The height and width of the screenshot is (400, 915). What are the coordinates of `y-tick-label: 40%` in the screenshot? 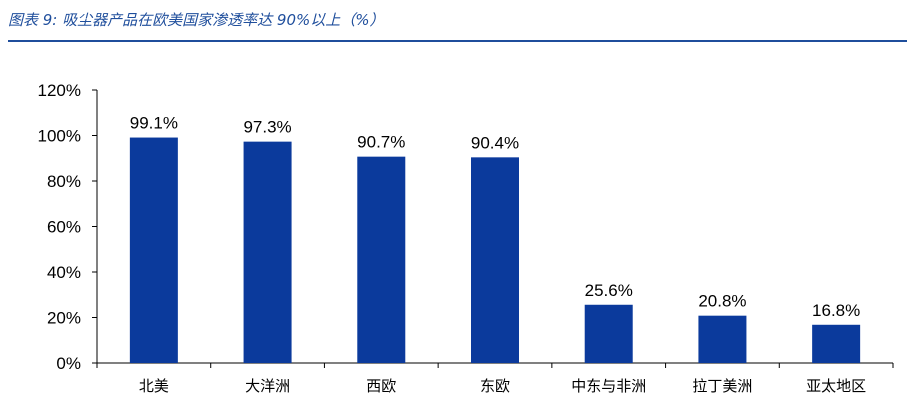 It's located at (64, 272).